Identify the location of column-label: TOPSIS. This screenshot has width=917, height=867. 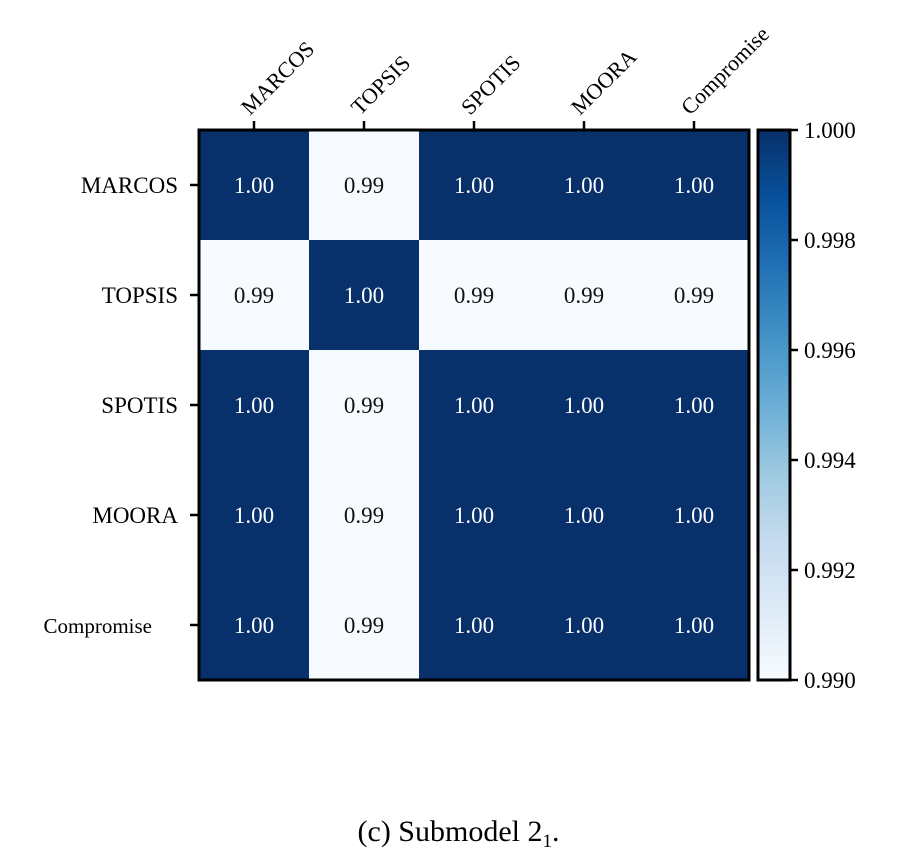
(380, 84).